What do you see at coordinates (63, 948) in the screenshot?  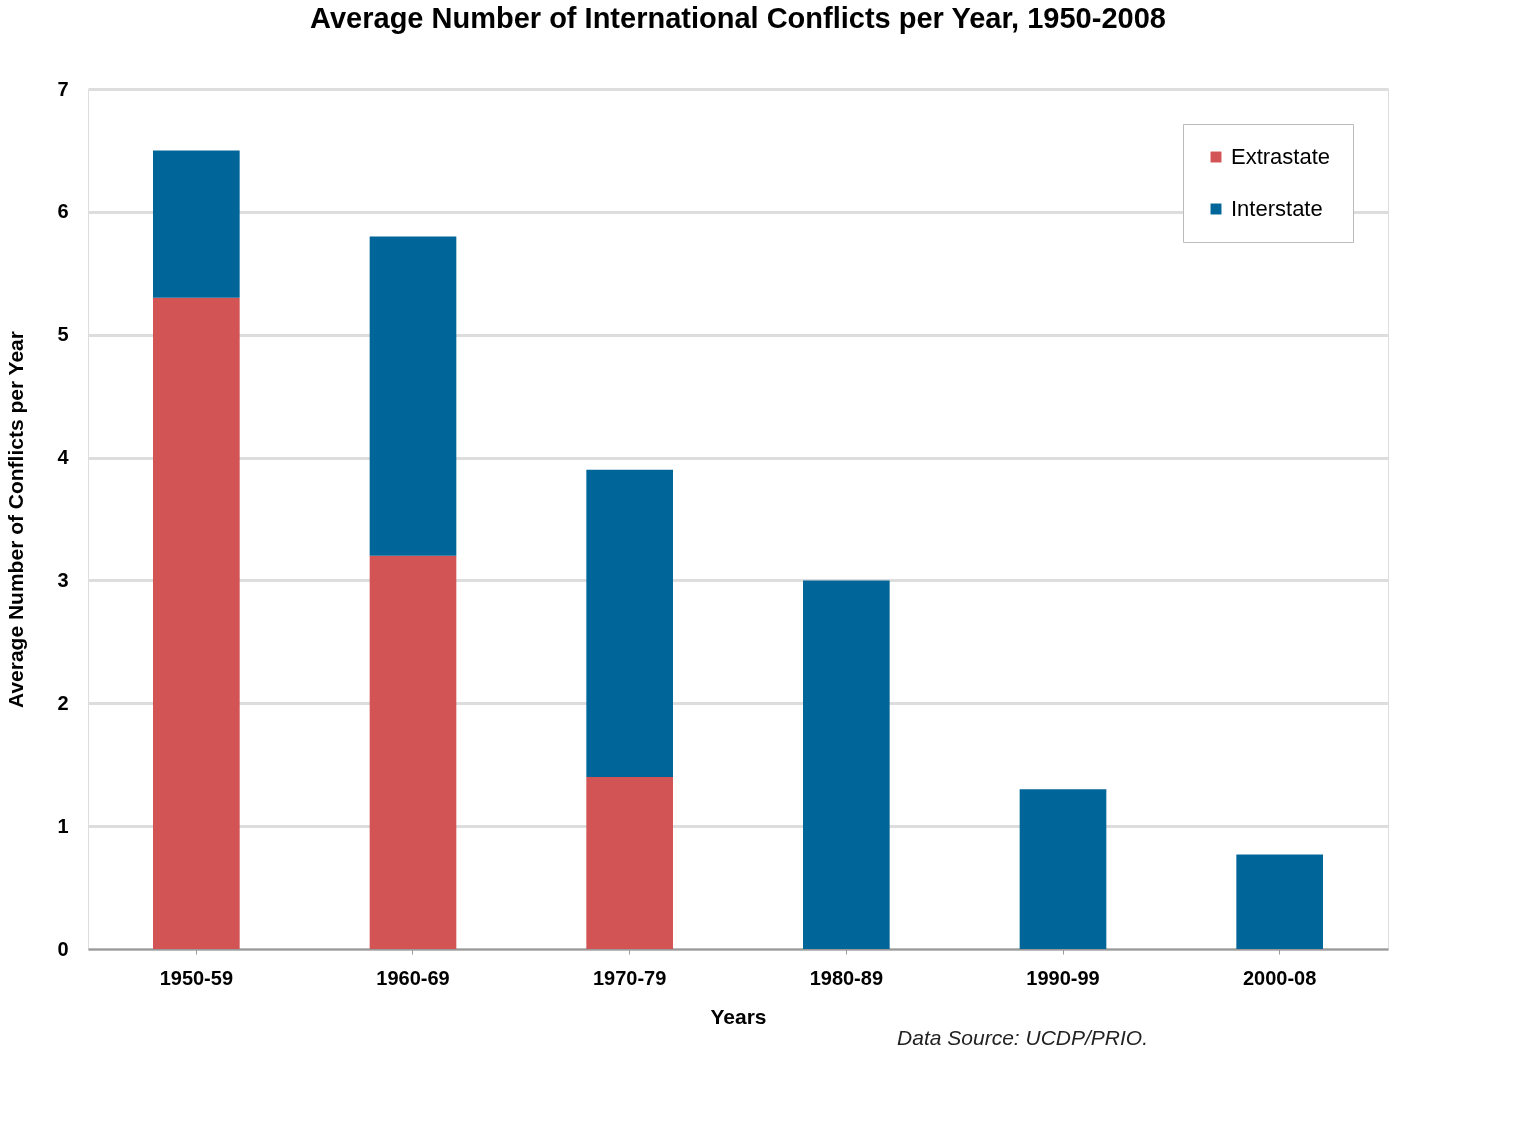 I see `y-tick-label: 0` at bounding box center [63, 948].